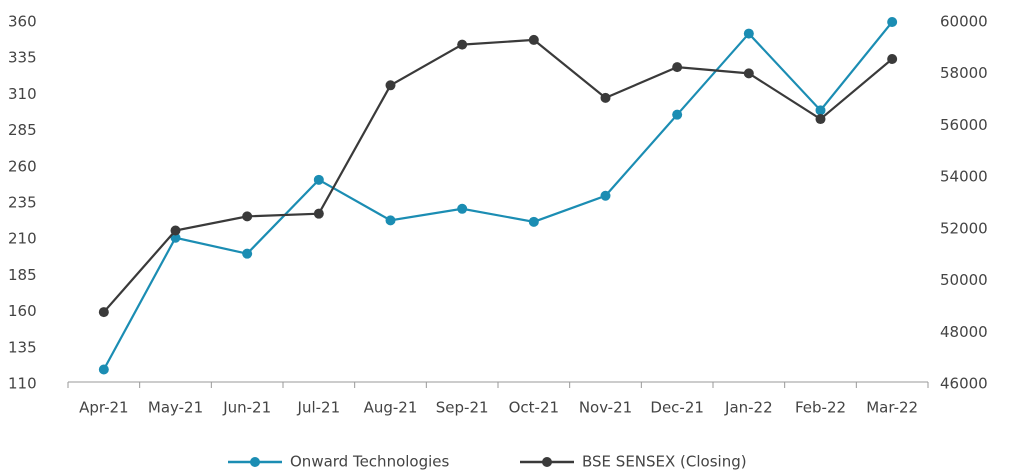 The width and height of the screenshot is (1011, 470). Describe the element at coordinates (175, 408) in the screenshot. I see `x-tick-label: May-21` at that location.